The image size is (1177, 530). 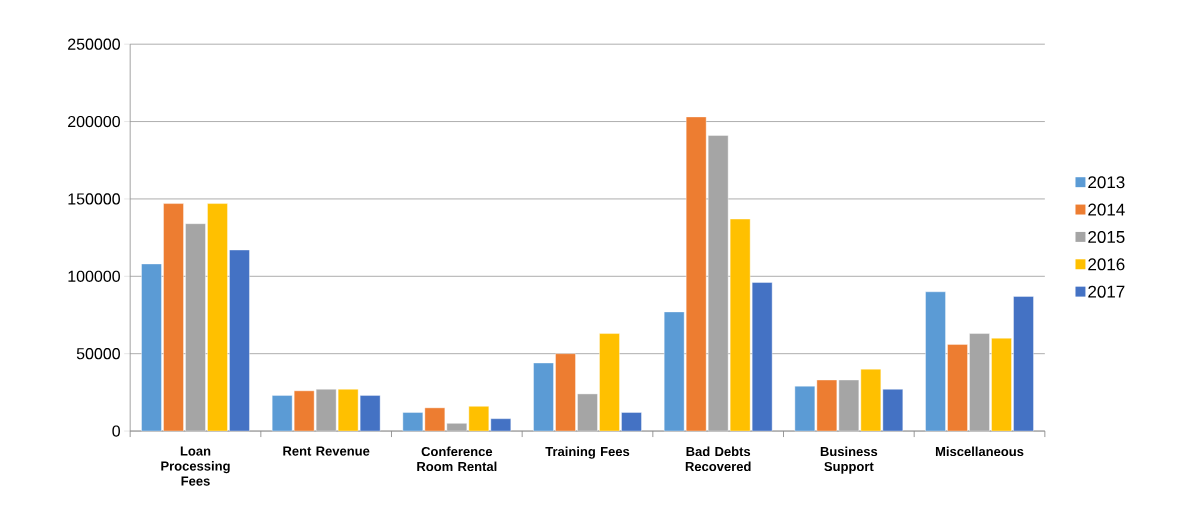 I want to click on y-tick-label: 250000, so click(x=94, y=44).